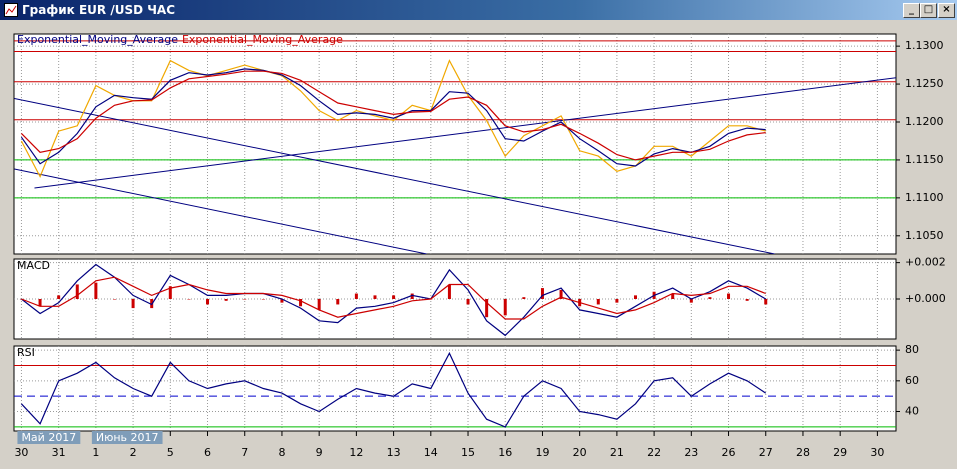  I want to click on y-tick-label: 1.1250, so click(924, 83).